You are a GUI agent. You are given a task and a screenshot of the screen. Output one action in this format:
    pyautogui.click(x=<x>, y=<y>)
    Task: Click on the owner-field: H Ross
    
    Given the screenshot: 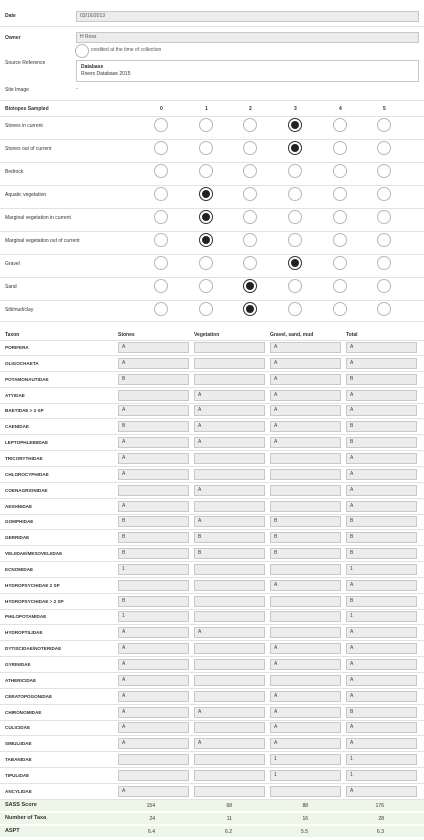 What is the action you would take?
    pyautogui.click(x=247, y=37)
    